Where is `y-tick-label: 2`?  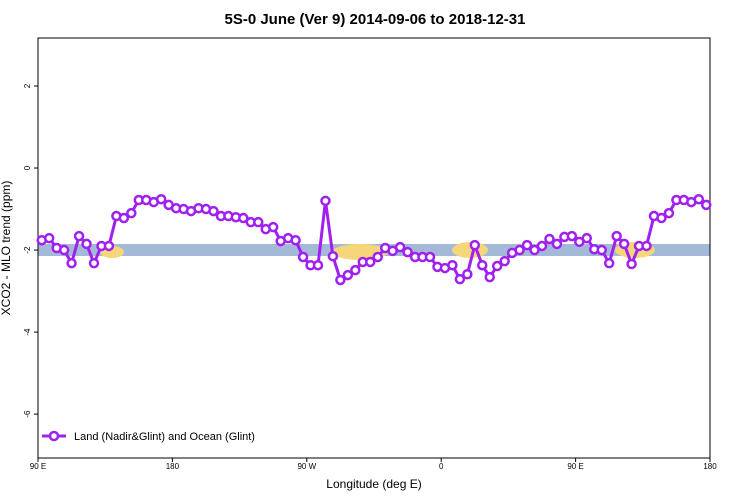 y-tick-label: 2 is located at coordinates (27, 85).